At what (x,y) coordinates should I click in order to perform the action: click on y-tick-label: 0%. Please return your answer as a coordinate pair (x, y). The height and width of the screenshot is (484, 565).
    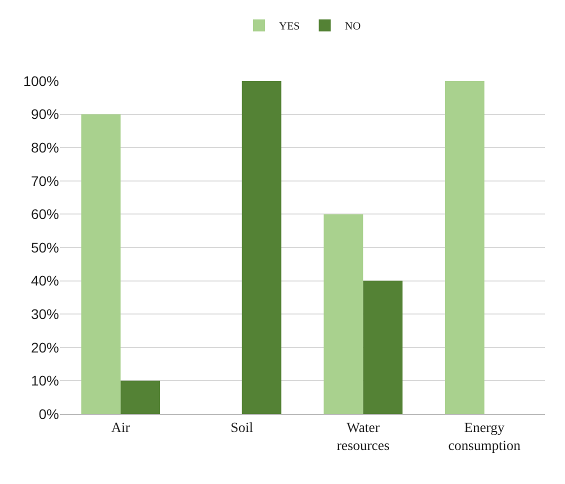
    Looking at the image, I should click on (48, 414).